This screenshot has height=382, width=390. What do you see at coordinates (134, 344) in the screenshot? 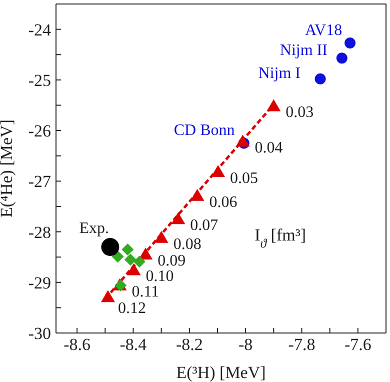
I see `x-tick-label: -8.4` at bounding box center [134, 344].